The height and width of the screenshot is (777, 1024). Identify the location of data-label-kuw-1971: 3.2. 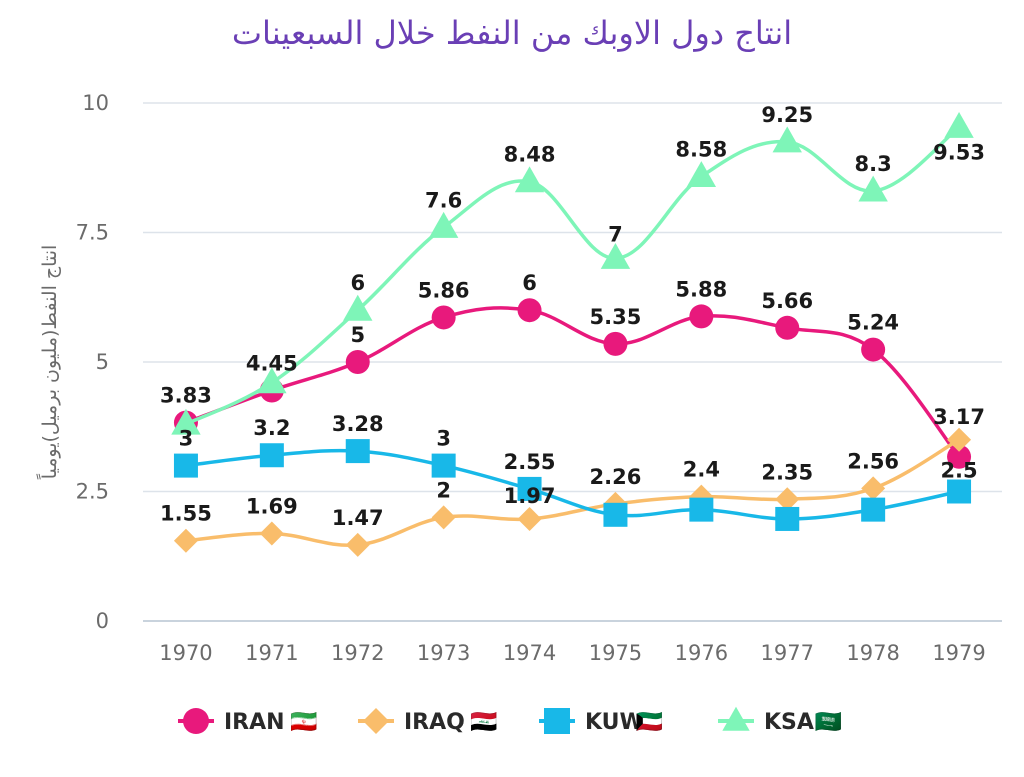
(271, 428).